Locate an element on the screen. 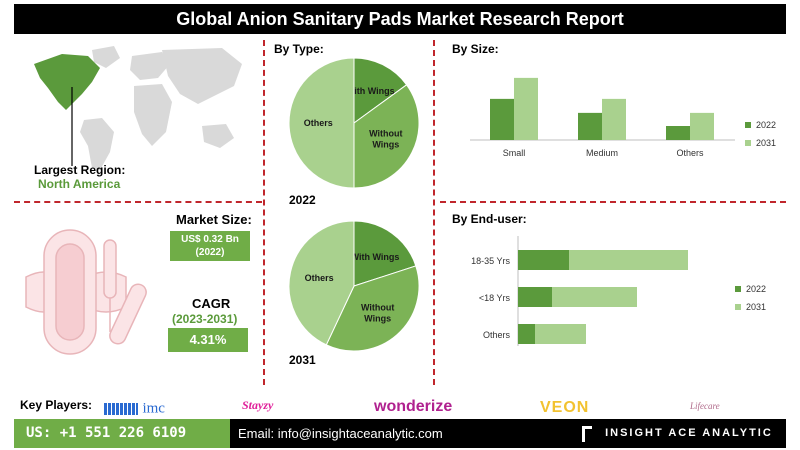  size-category-1: Medium is located at coordinates (602, 153).